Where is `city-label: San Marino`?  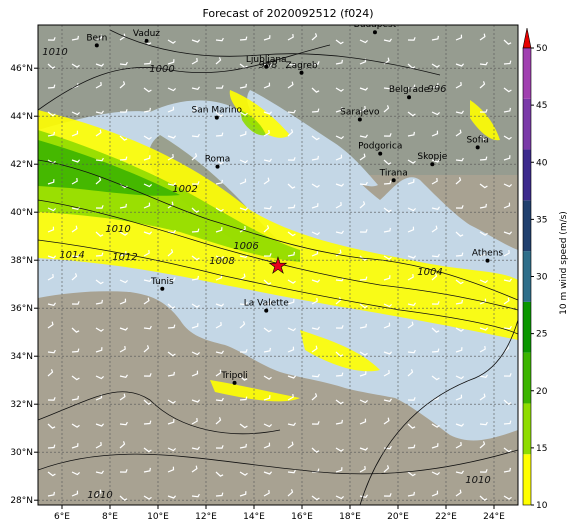
city-label: San Marino is located at coordinates (217, 111).